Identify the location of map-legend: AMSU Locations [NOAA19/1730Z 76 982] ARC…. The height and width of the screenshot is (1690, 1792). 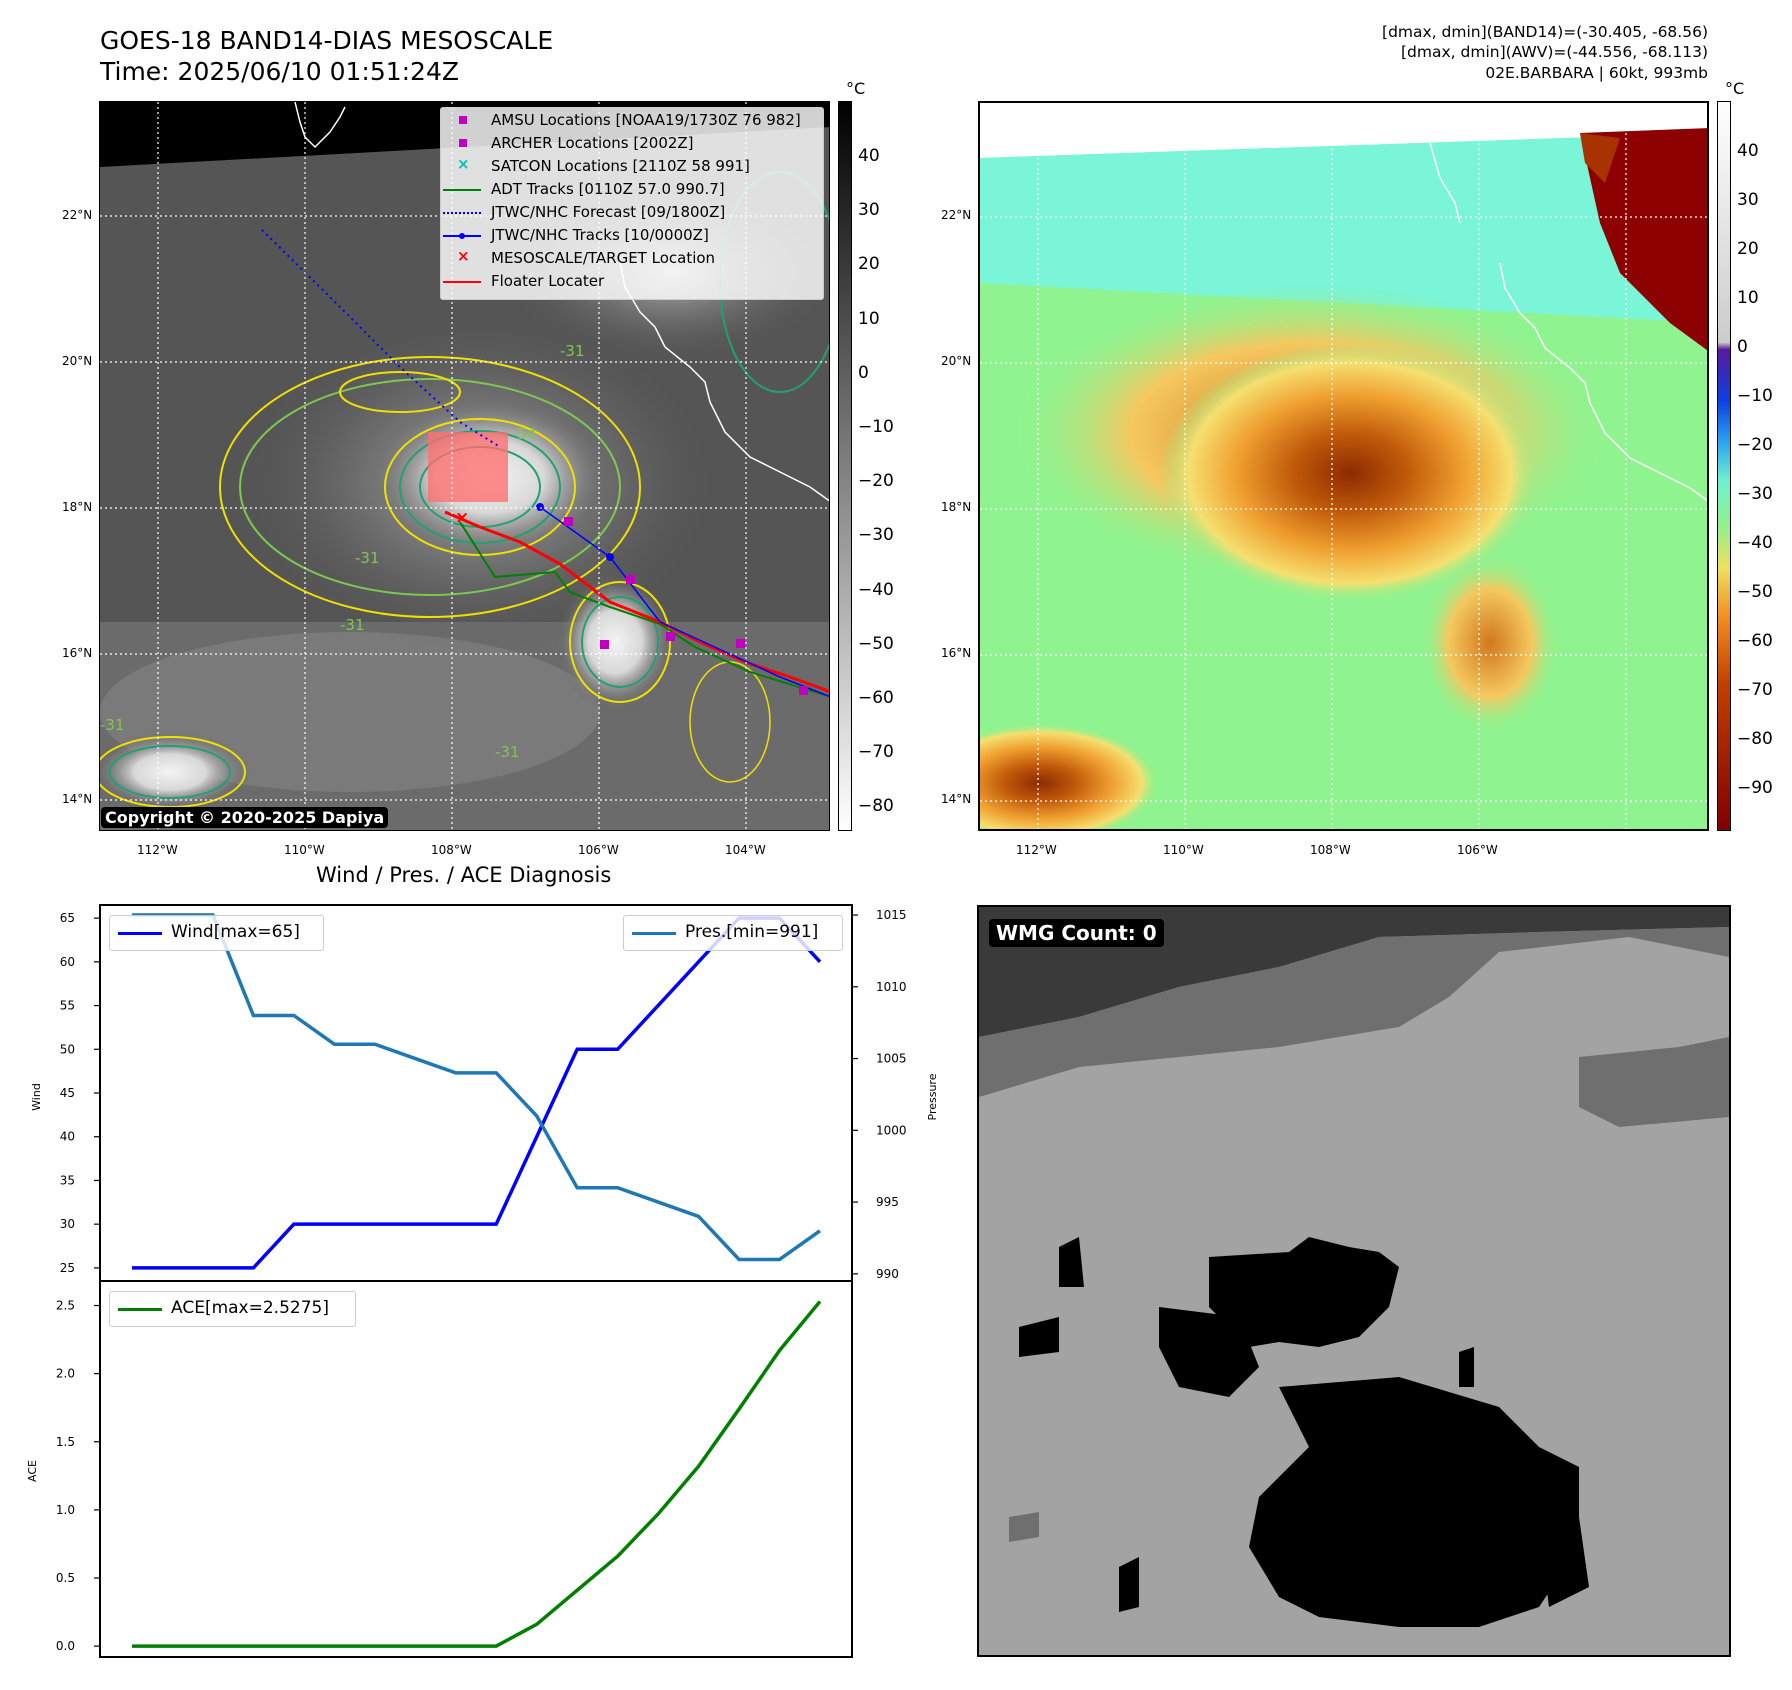
(632, 203).